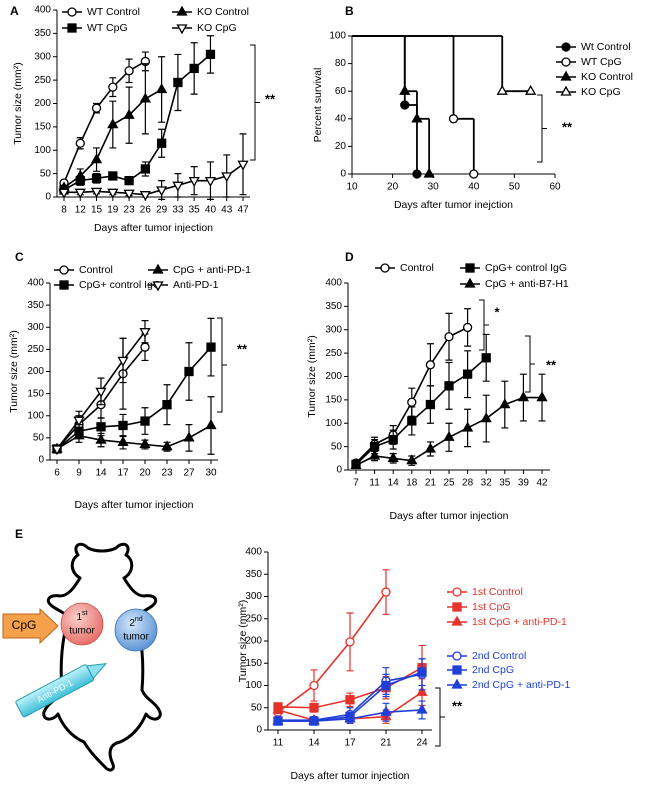  I want to click on x-tick-label: 28, so click(468, 483).